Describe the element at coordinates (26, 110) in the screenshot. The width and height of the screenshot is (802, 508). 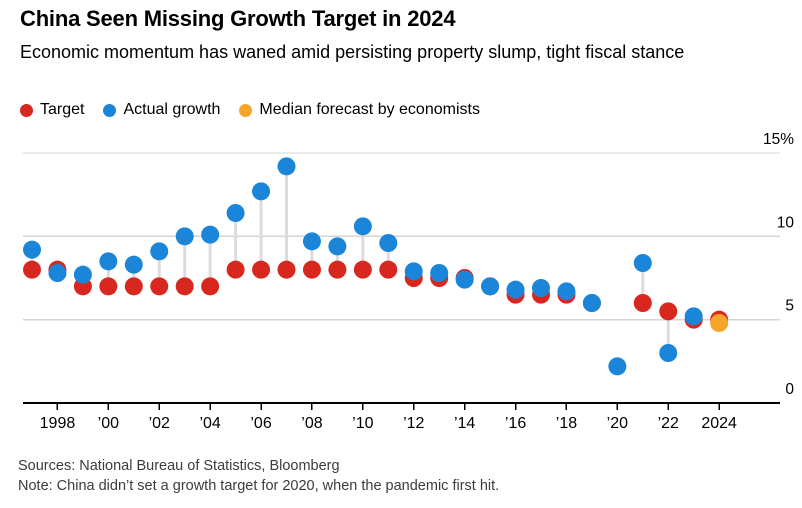
I see `target-legend-dot-icon` at that location.